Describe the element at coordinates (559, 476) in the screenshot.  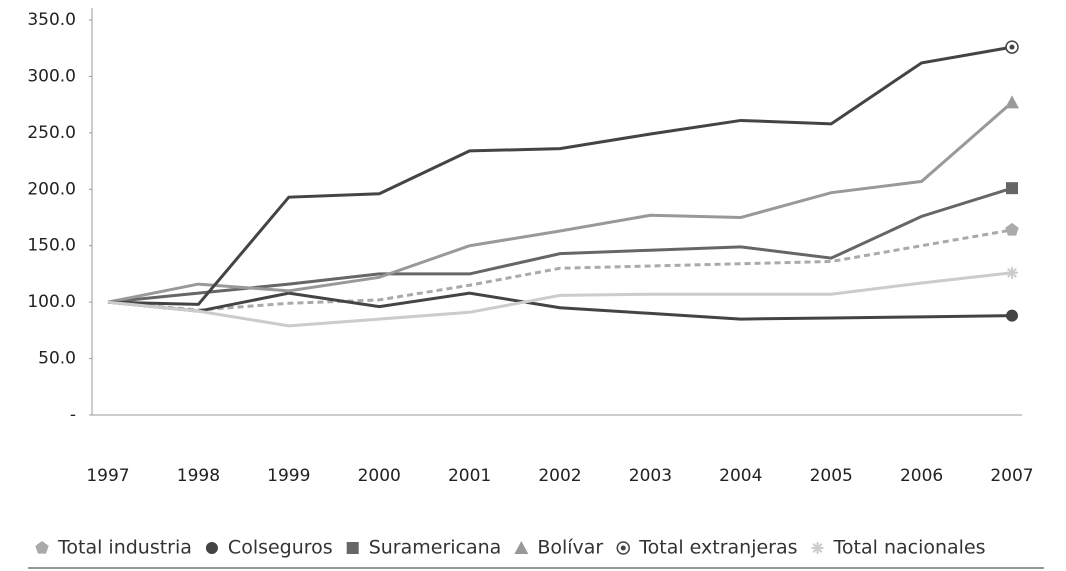
I see `x-tick-label: 2002` at that location.